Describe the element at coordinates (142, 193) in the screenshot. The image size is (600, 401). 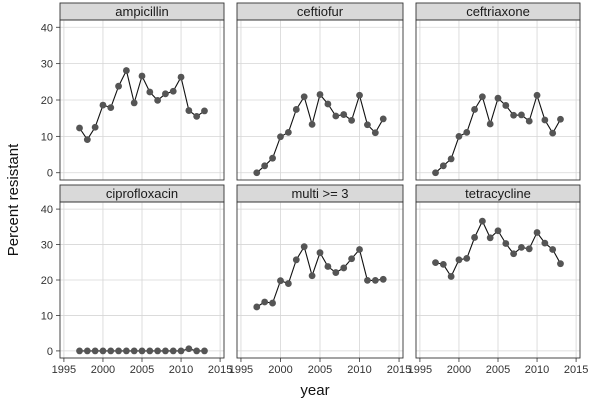
I see `facet-strip-label: ciprofloxacin` at that location.